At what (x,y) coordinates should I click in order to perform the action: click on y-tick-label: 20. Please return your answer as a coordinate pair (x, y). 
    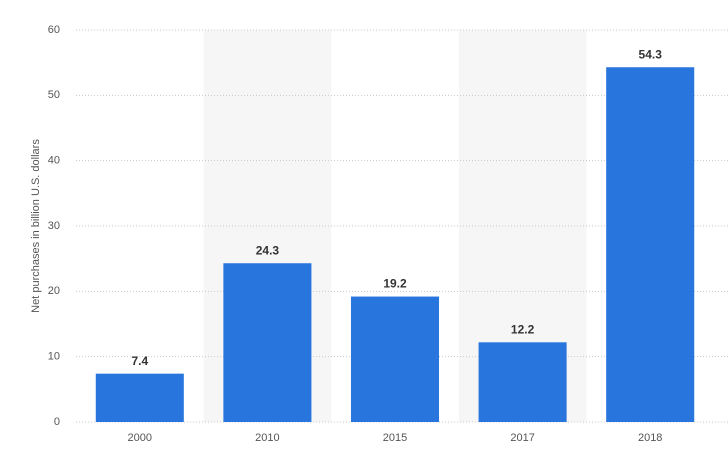
    Looking at the image, I should click on (54, 291).